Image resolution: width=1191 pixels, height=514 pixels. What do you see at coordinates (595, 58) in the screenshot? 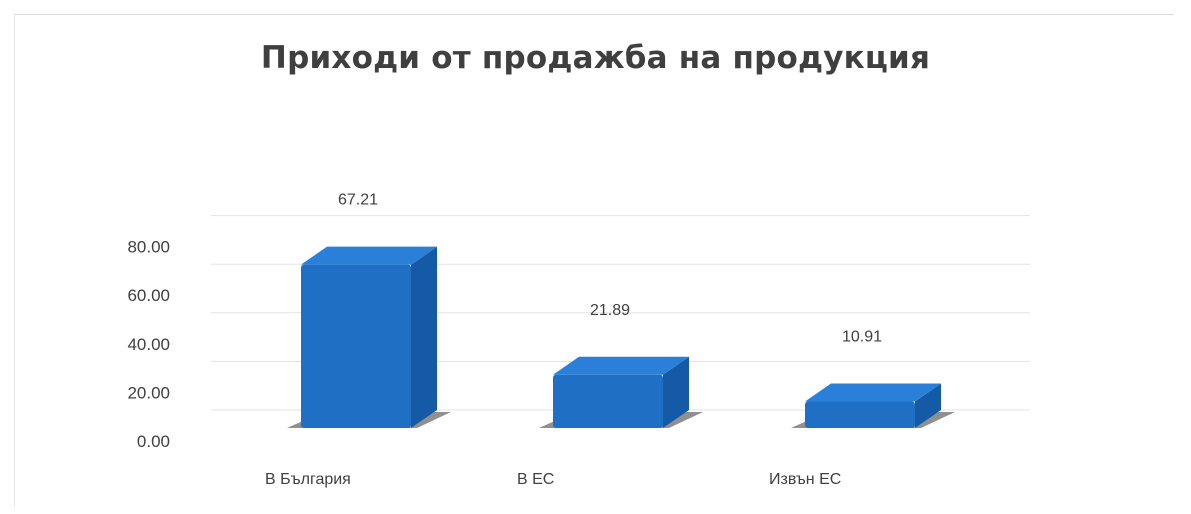
I see `chart-title: Приходи от продажба на продукция` at bounding box center [595, 58].